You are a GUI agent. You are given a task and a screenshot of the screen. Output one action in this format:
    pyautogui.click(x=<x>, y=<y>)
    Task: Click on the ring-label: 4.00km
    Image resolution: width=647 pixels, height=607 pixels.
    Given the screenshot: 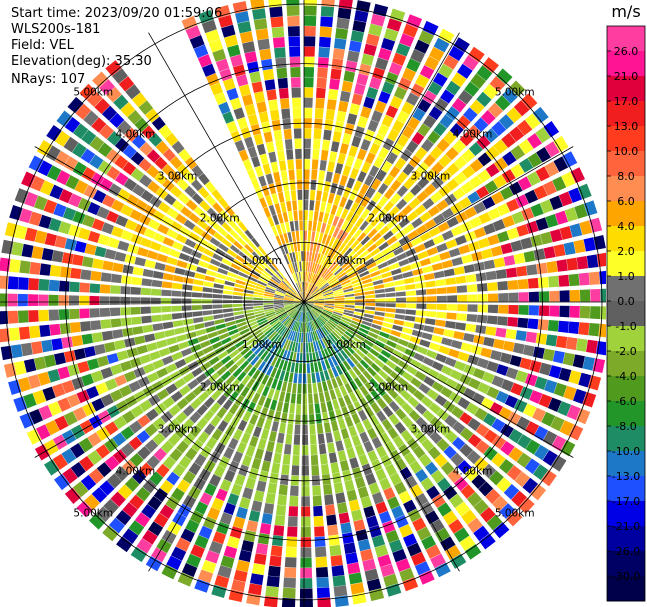 What is the action you would take?
    pyautogui.click(x=473, y=472)
    